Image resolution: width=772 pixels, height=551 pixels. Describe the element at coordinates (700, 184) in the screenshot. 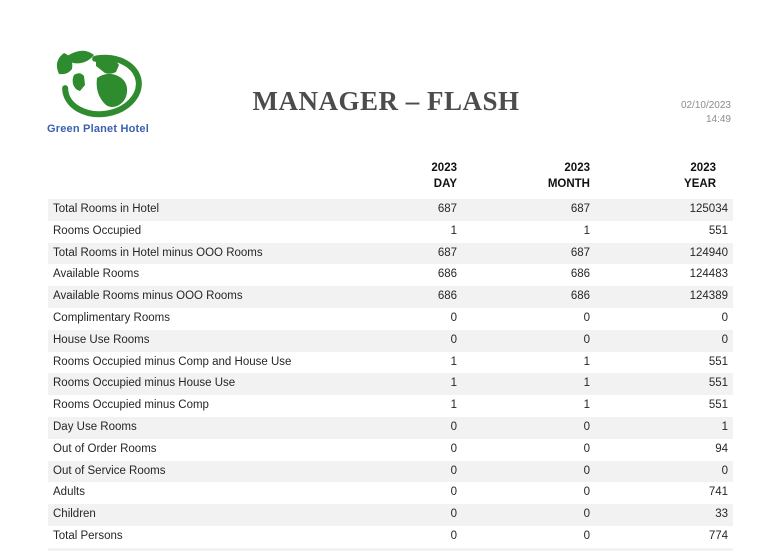

I see `column-header-period-label: YEAR` at that location.